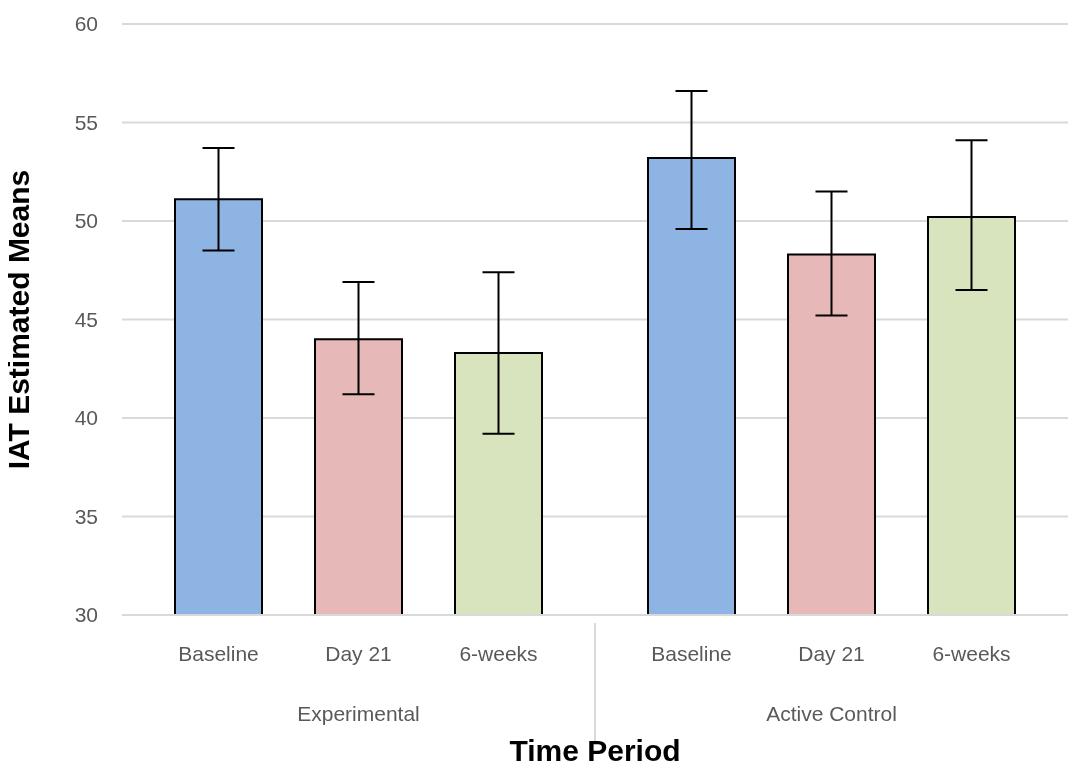 This screenshot has height=765, width=1076. Describe the element at coordinates (86, 418) in the screenshot. I see `y-tick-label: 40` at that location.